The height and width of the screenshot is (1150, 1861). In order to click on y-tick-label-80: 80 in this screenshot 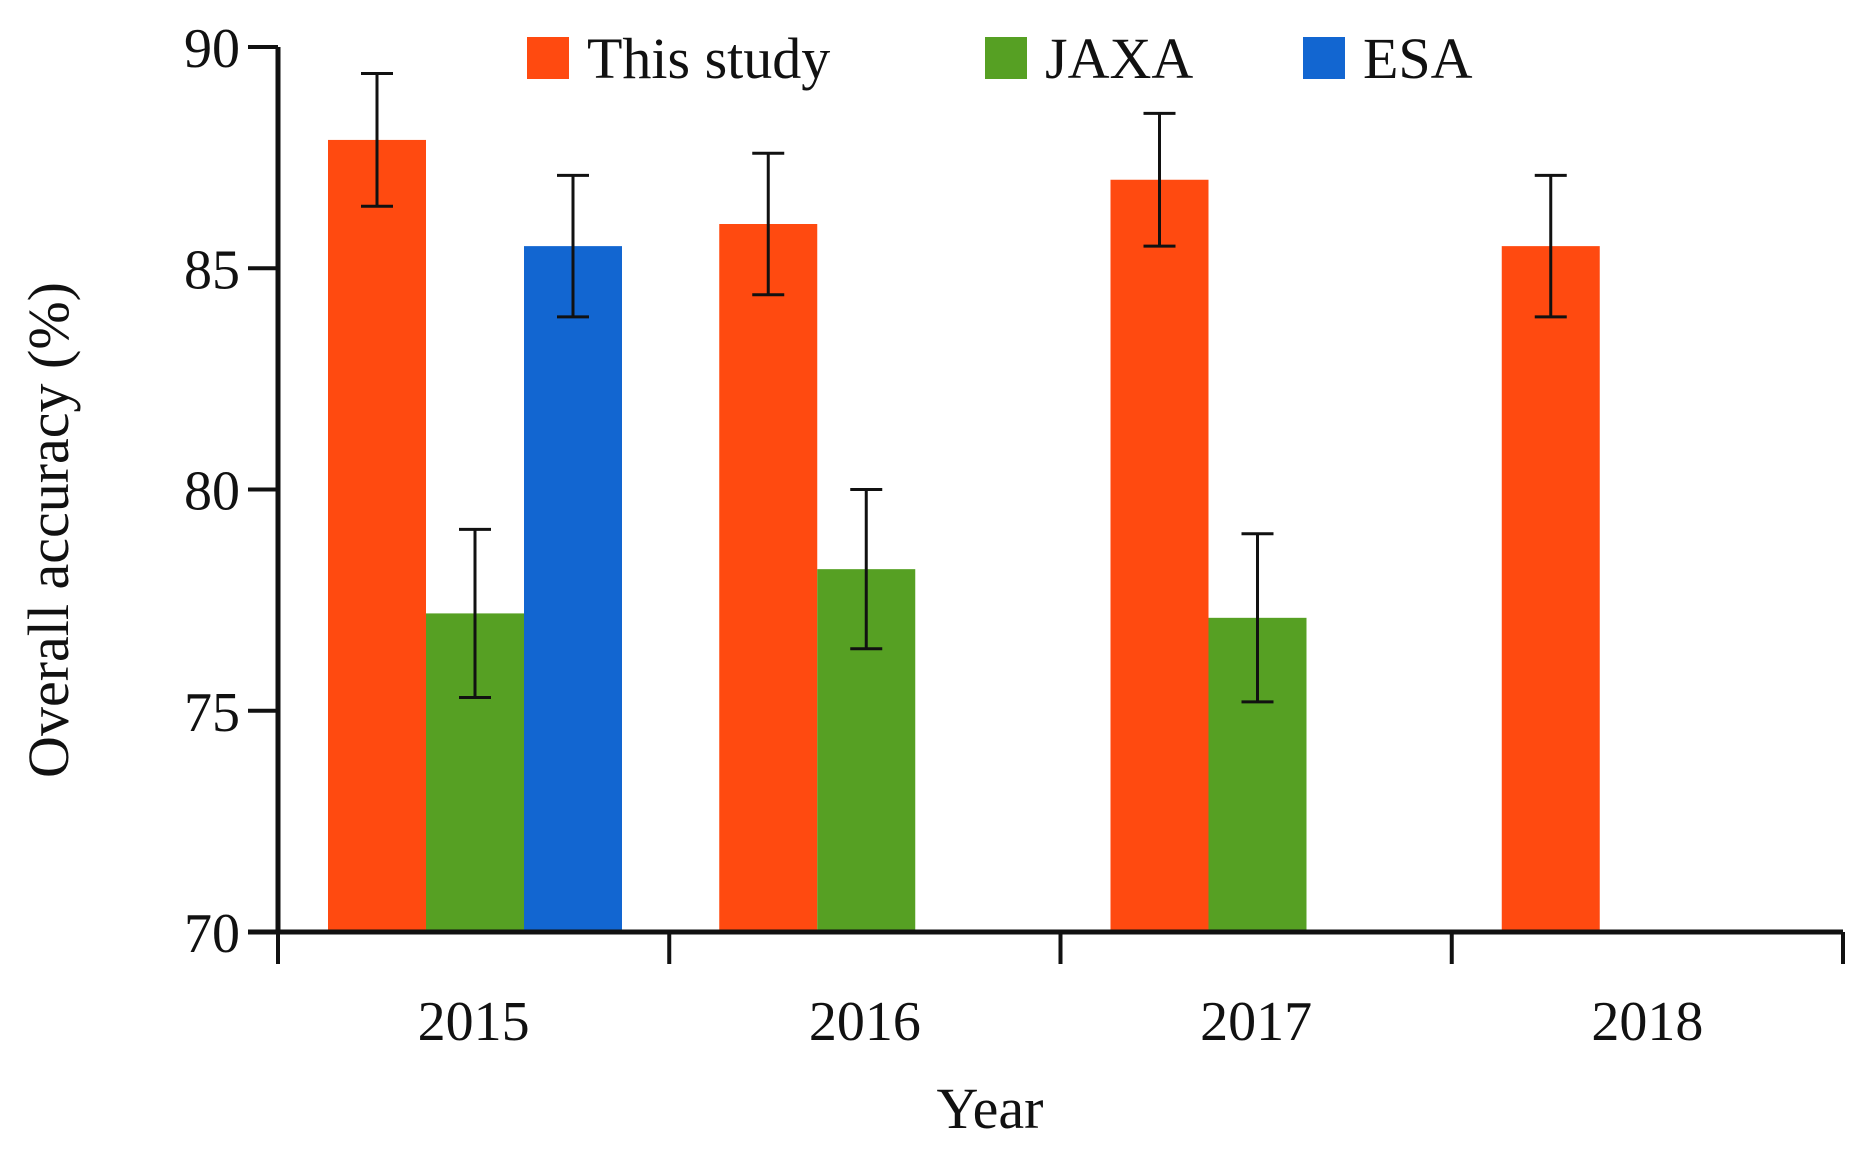, I will do `click(212, 492)`.